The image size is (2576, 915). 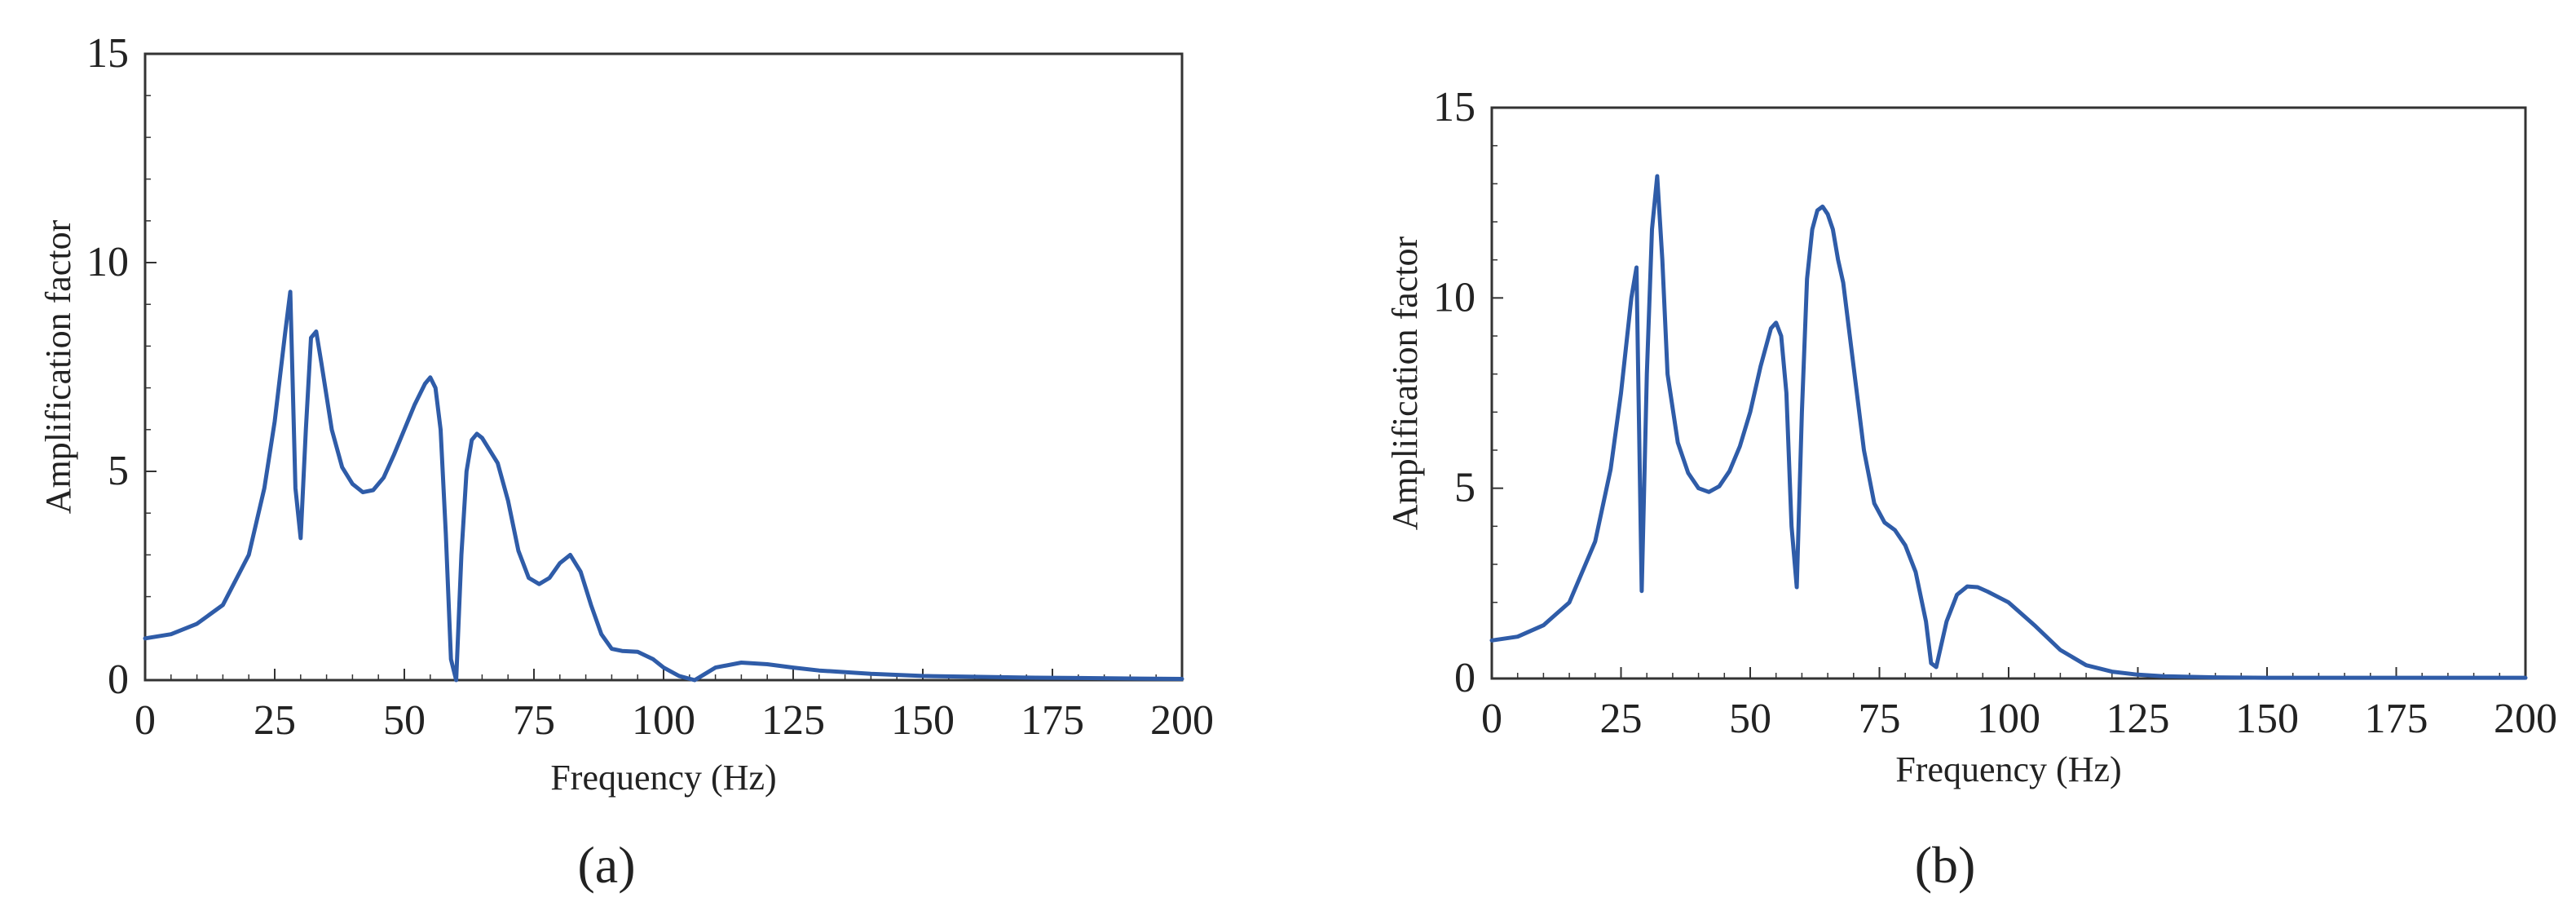 I want to click on panel-label: (b), so click(x=1945, y=865).